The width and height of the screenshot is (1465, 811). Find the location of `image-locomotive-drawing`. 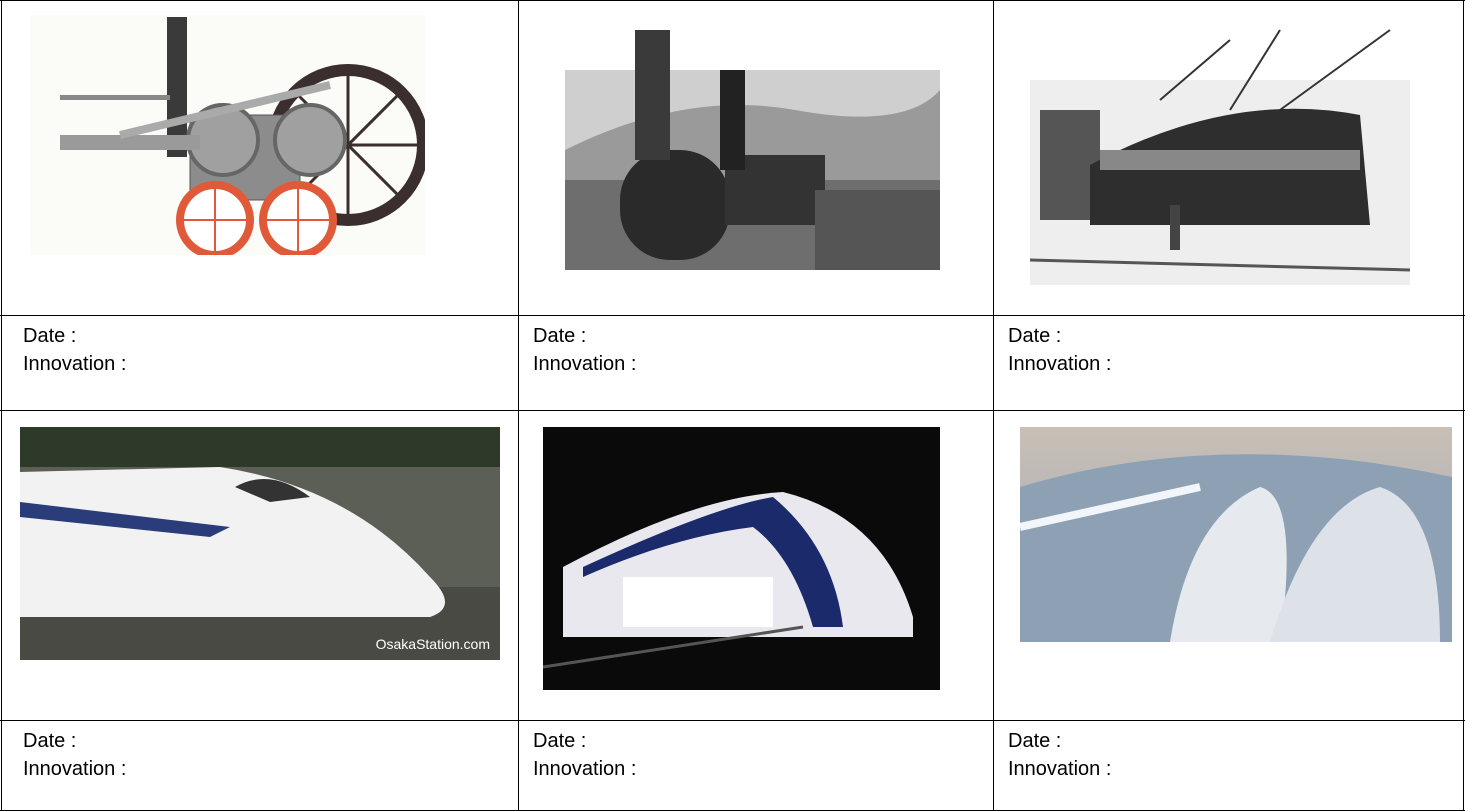

image-locomotive-drawing is located at coordinates (227, 135).